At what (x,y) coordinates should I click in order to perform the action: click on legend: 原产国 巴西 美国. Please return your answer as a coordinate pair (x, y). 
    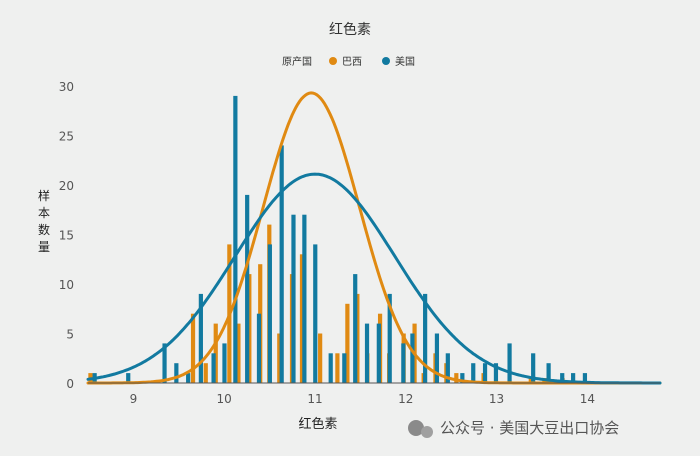
    Looking at the image, I should click on (348, 61).